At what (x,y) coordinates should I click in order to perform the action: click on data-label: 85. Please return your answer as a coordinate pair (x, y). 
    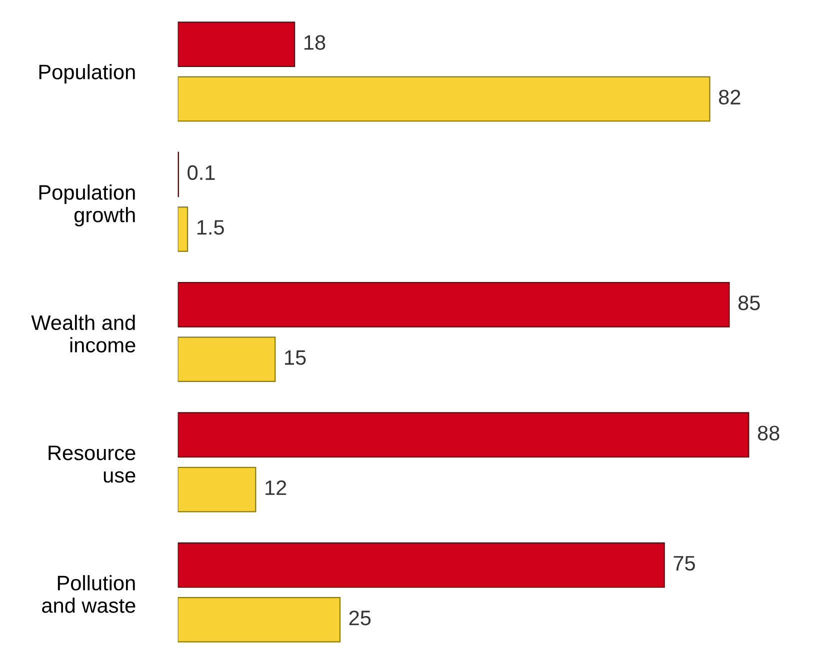
    Looking at the image, I should click on (749, 303).